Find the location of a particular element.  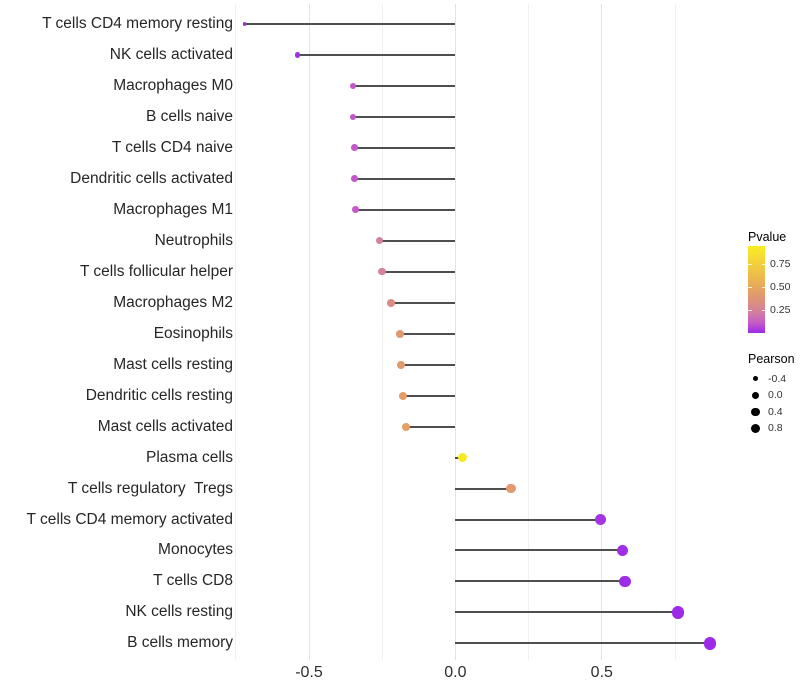

y-axis-label: Dendritic cells activated is located at coordinates (151, 178).